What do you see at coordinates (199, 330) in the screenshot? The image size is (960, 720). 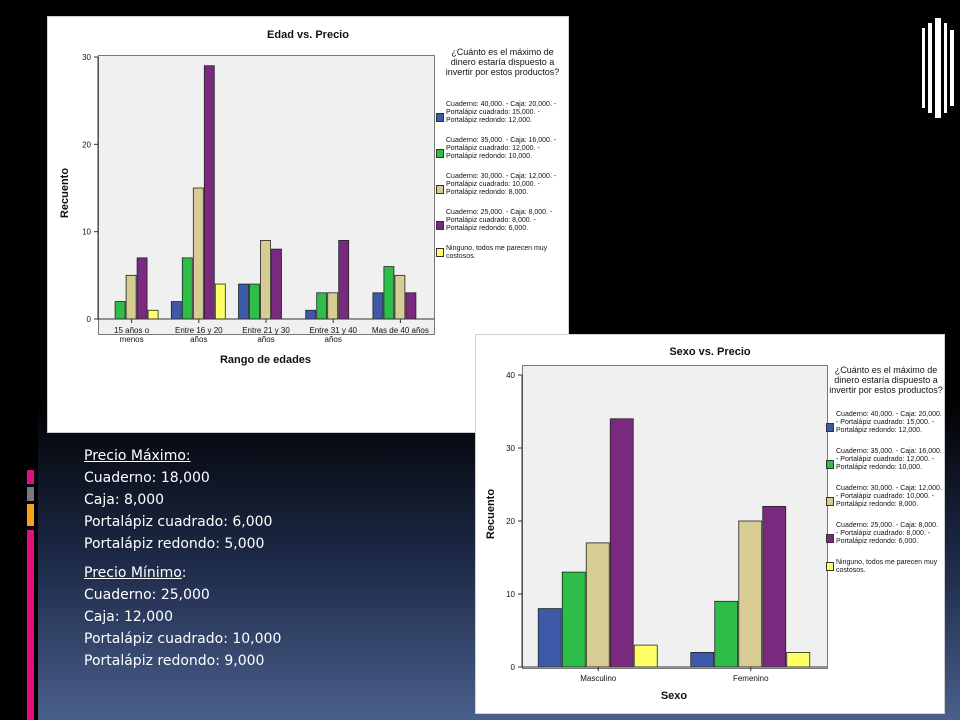 I see `x-tick-label: Entre 16 y 20` at bounding box center [199, 330].